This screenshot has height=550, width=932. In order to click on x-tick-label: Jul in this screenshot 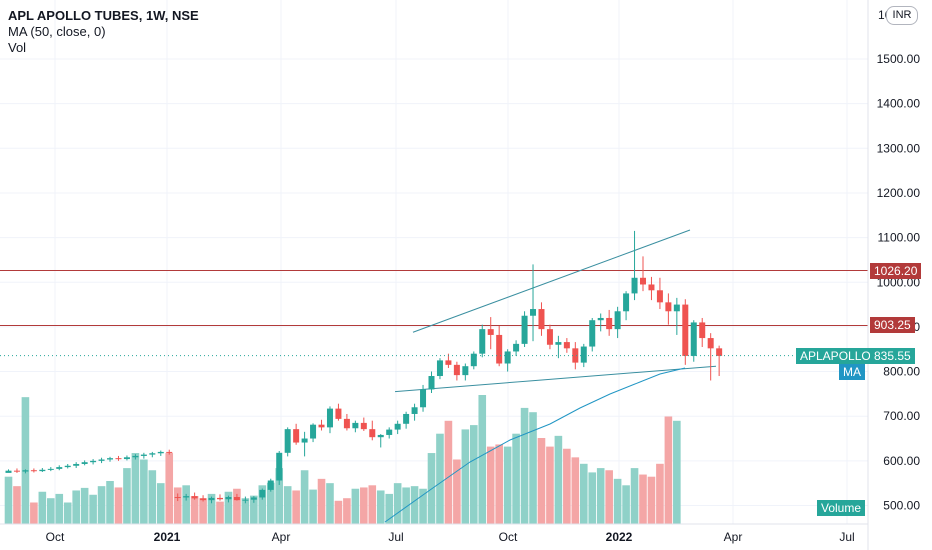, I will do `click(846, 537)`.